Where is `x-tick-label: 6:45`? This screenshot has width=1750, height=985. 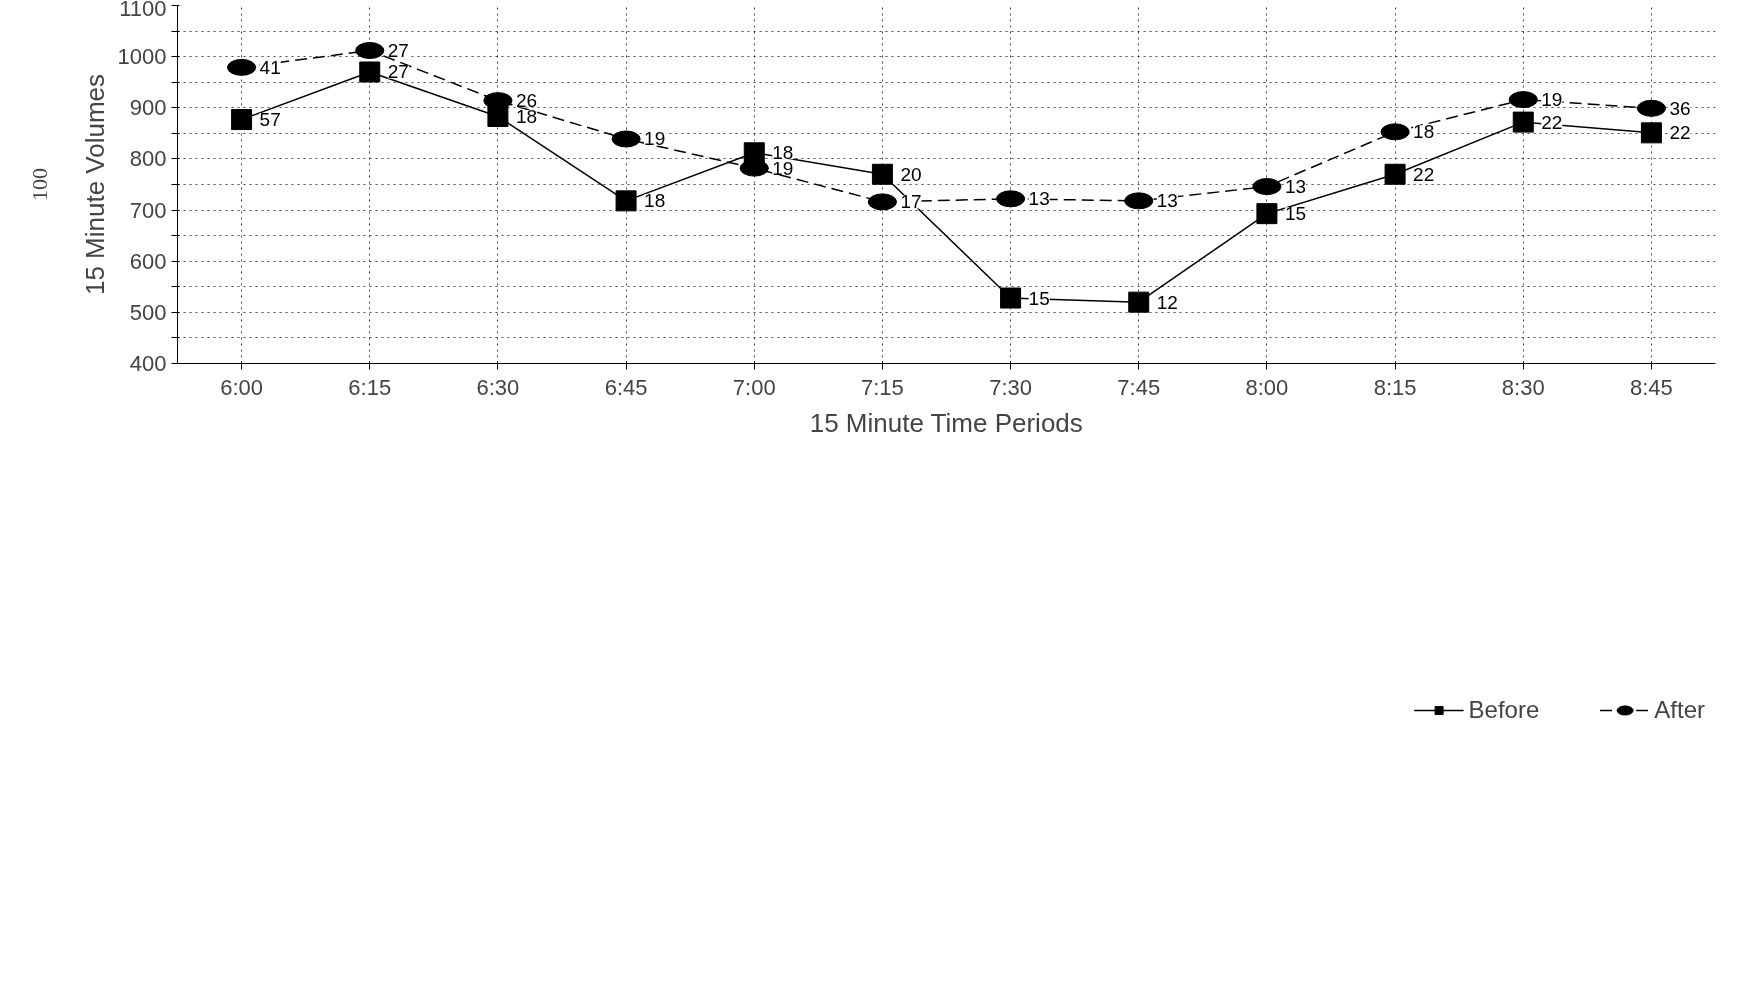 x-tick-label: 6:45 is located at coordinates (626, 387).